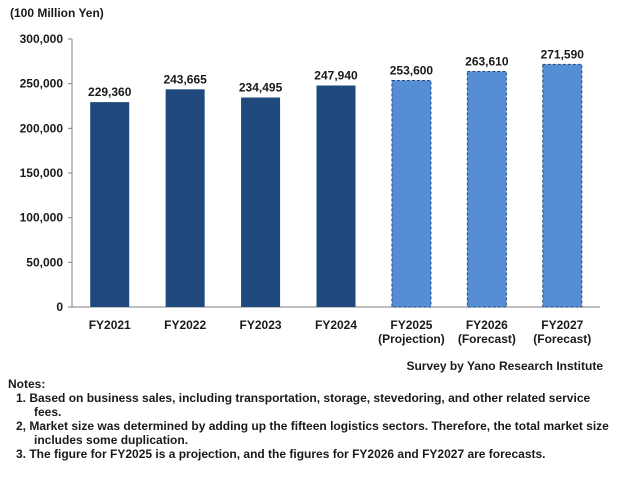 Image resolution: width=625 pixels, height=480 pixels. Describe the element at coordinates (487, 62) in the screenshot. I see `data-label: 263,610` at that location.